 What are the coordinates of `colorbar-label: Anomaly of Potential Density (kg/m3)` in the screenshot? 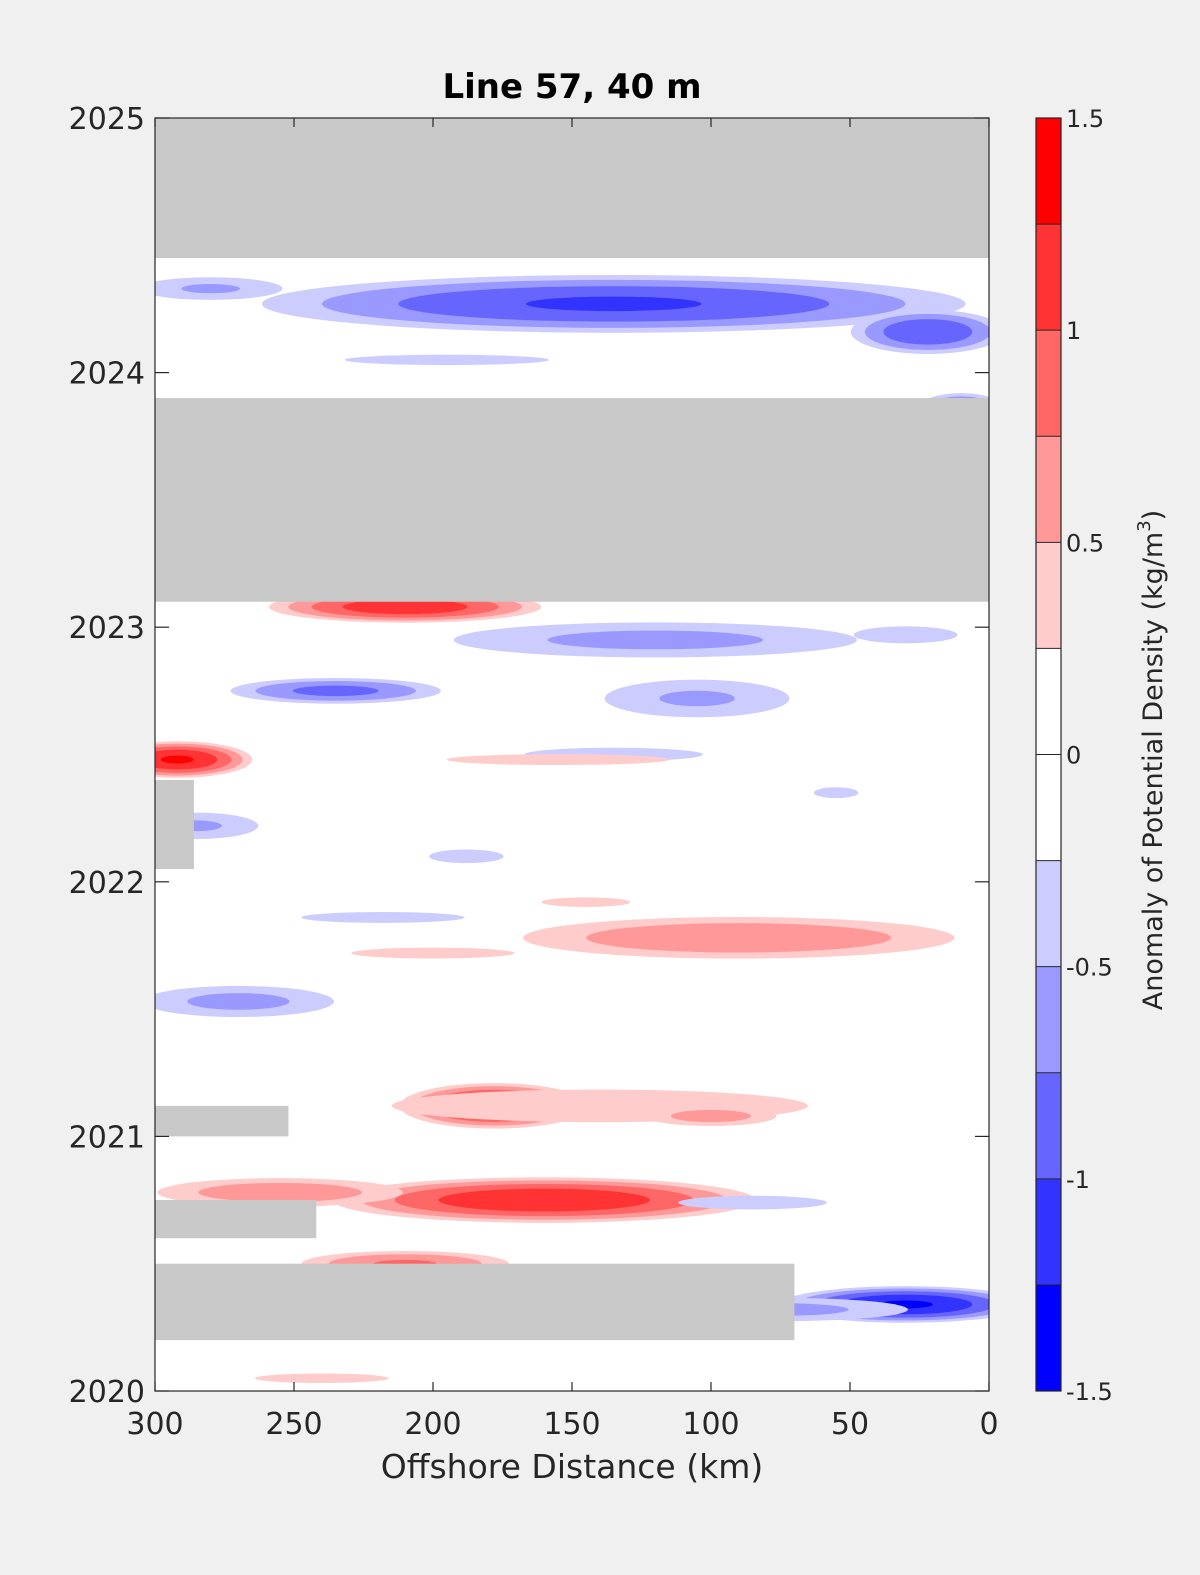 It's located at (1151, 760).